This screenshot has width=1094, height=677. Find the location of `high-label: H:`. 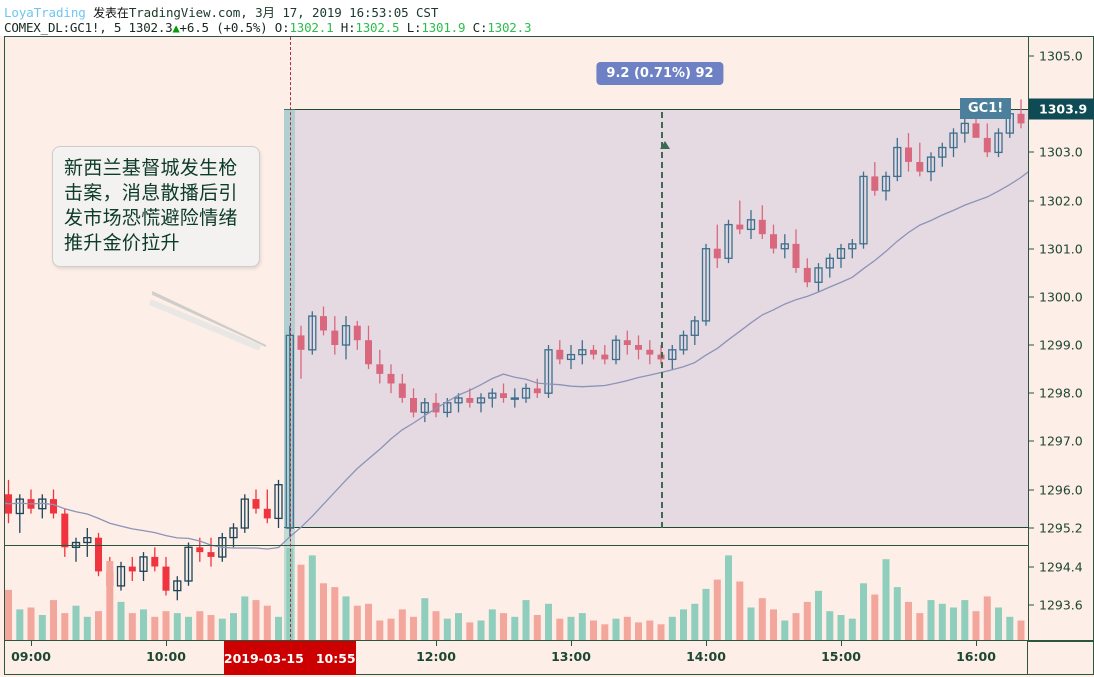

high-label: H: is located at coordinates (348, 27).